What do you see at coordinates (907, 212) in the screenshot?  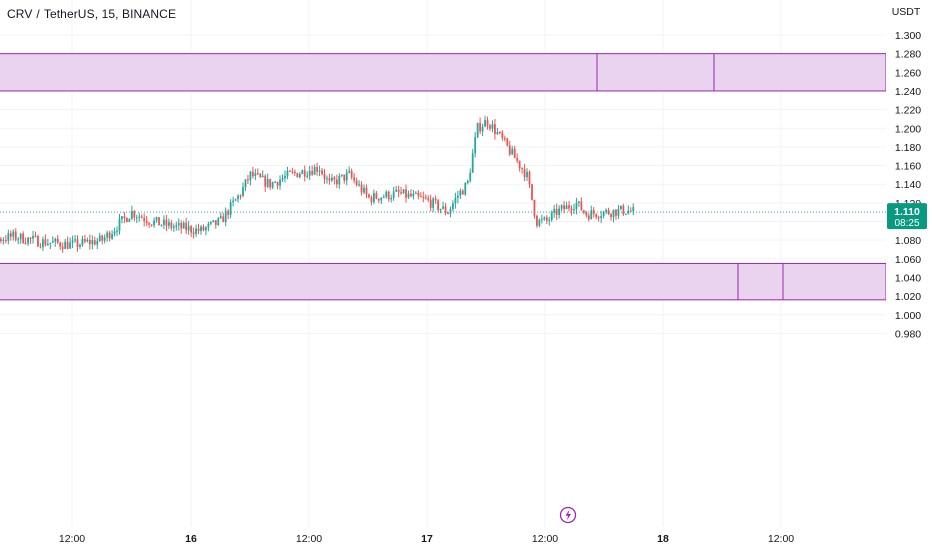 I see `last-price-value: 1.110` at bounding box center [907, 212].